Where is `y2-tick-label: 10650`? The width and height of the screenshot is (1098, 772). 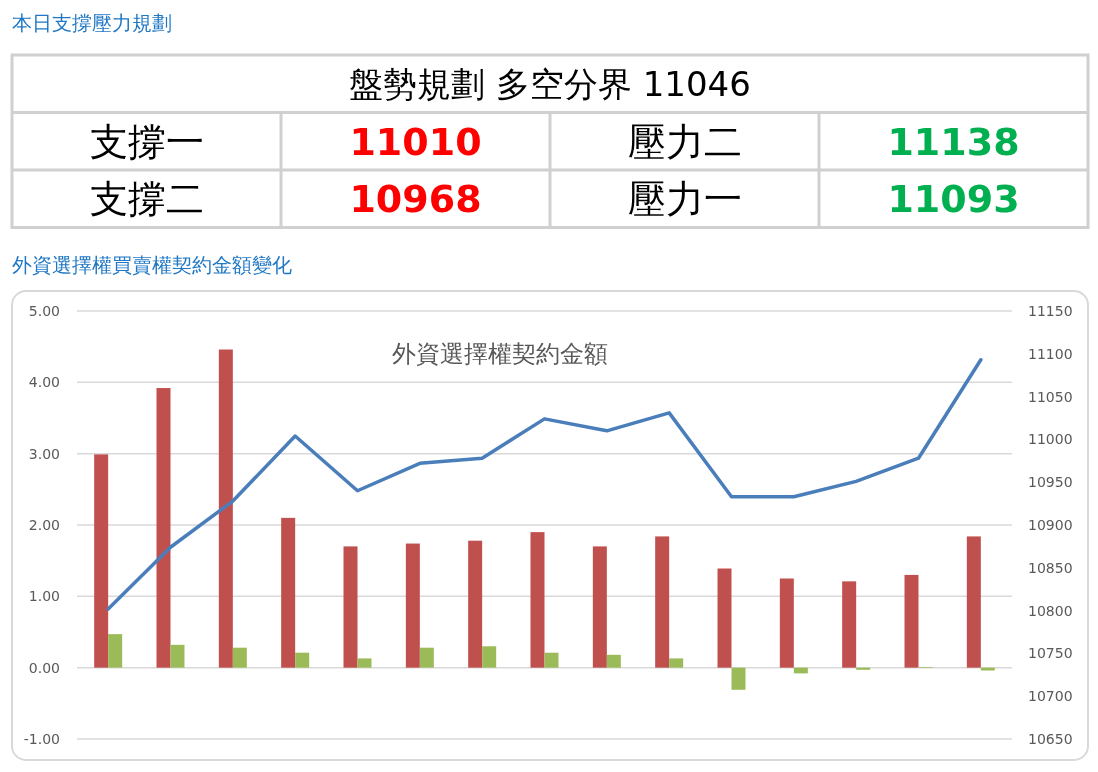 y2-tick-label: 10650 is located at coordinates (1050, 738).